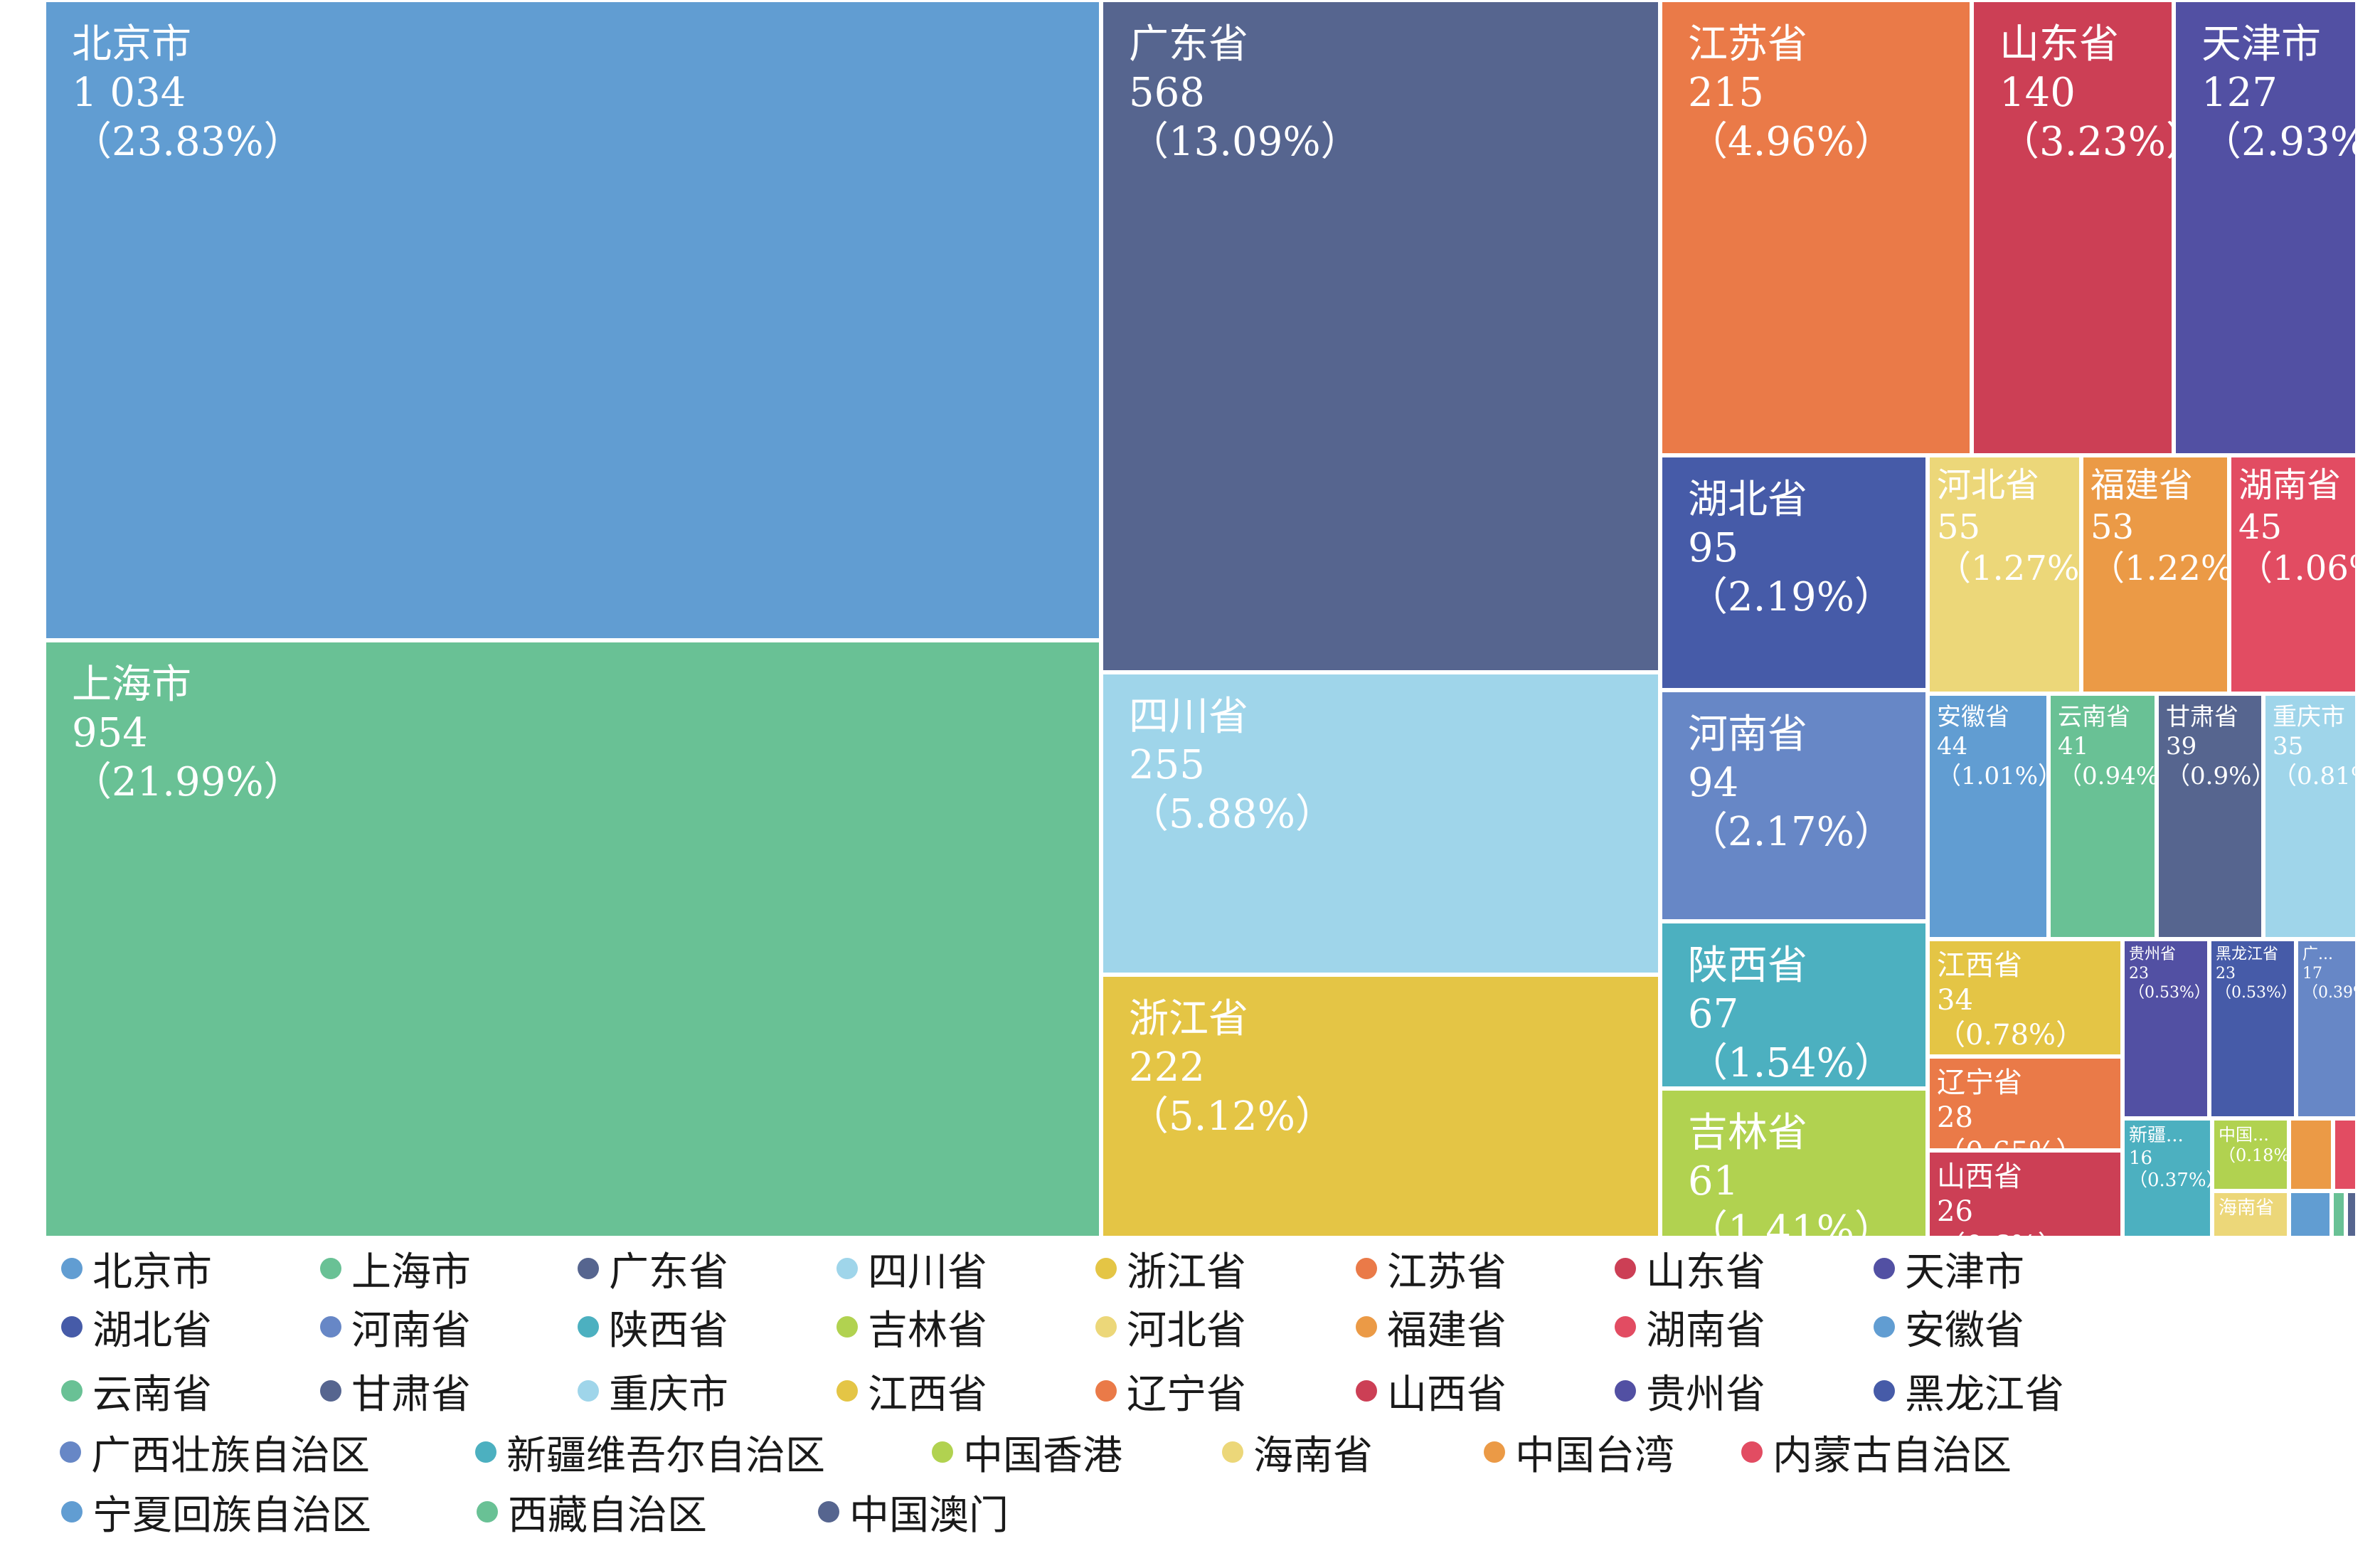  Describe the element at coordinates (1431, 1328) in the screenshot. I see `legend-item: 福建省` at that location.